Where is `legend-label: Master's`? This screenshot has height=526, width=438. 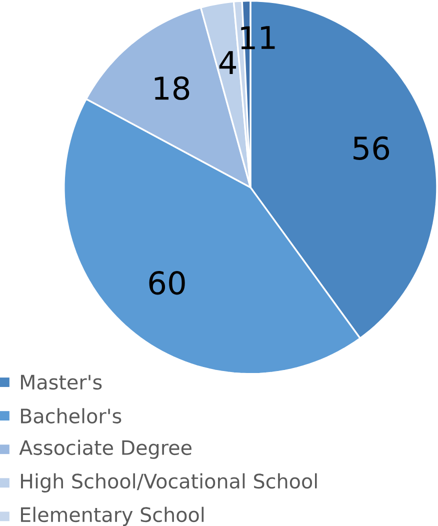
legend-label: Master's is located at coordinates (61, 382).